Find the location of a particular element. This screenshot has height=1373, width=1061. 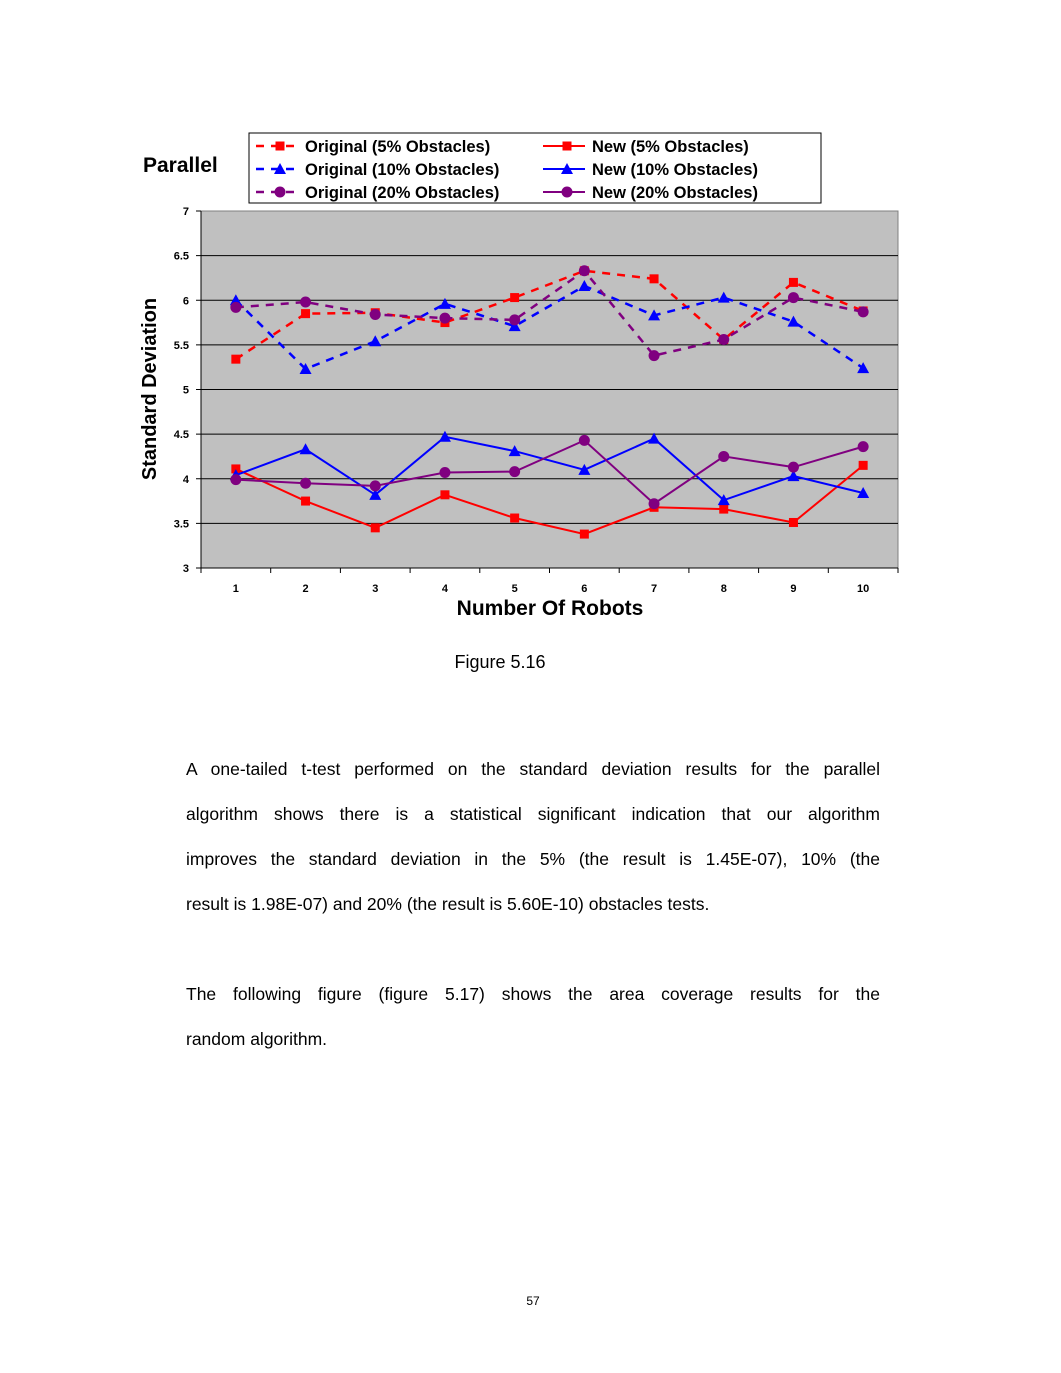

series-layer is located at coordinates (549, 402).